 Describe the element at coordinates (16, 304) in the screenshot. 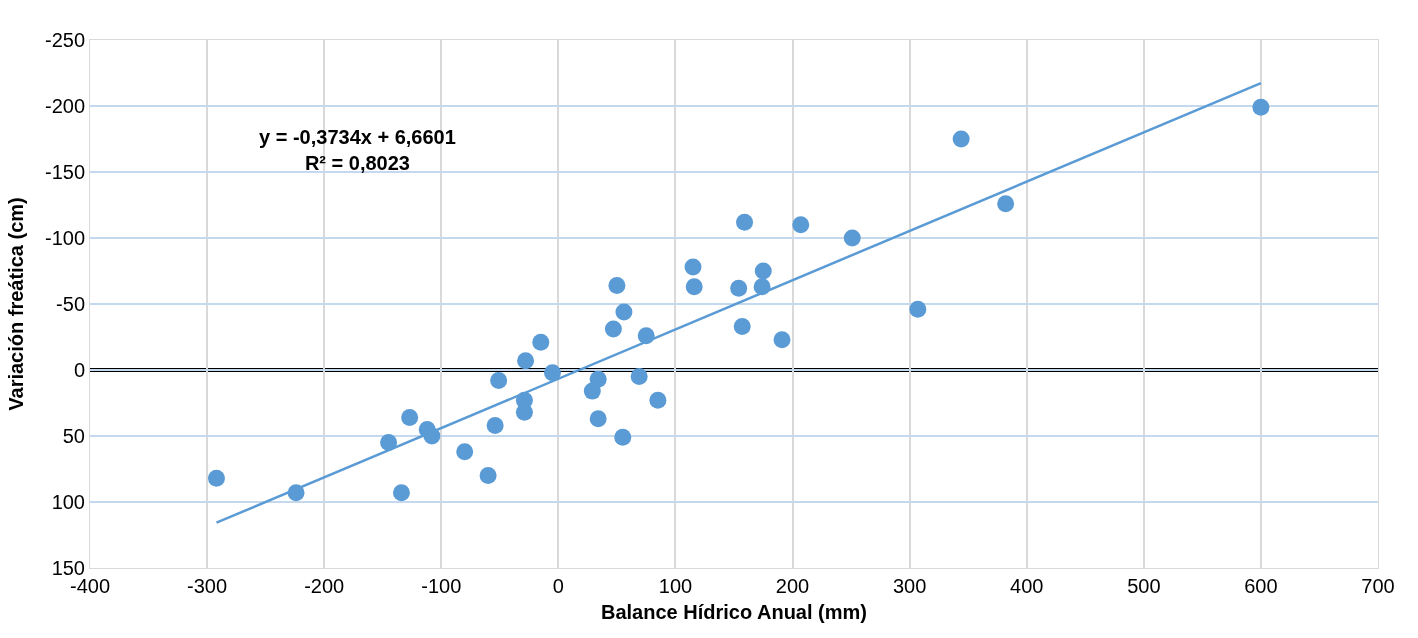

I see `y-axis-title: Variación freática (cm)` at that location.